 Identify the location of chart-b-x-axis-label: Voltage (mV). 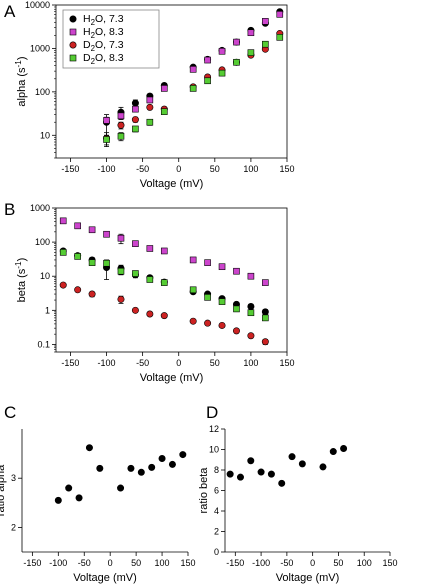
(172, 378).